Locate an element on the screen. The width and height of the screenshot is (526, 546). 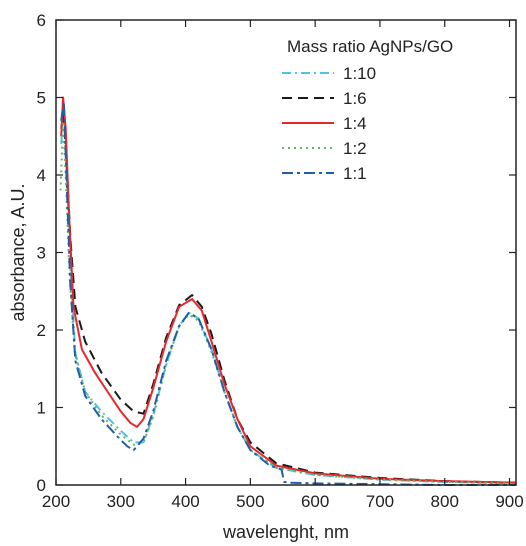
x-tick-label: 800 is located at coordinates (445, 501).